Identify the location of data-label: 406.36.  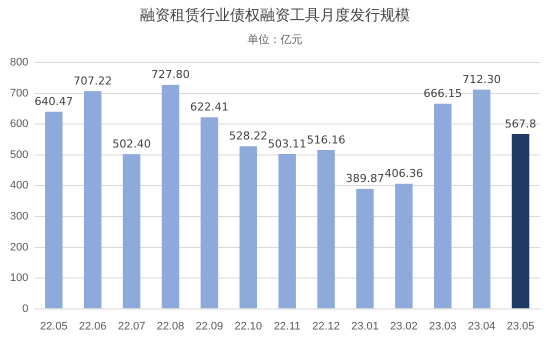
(404, 173).